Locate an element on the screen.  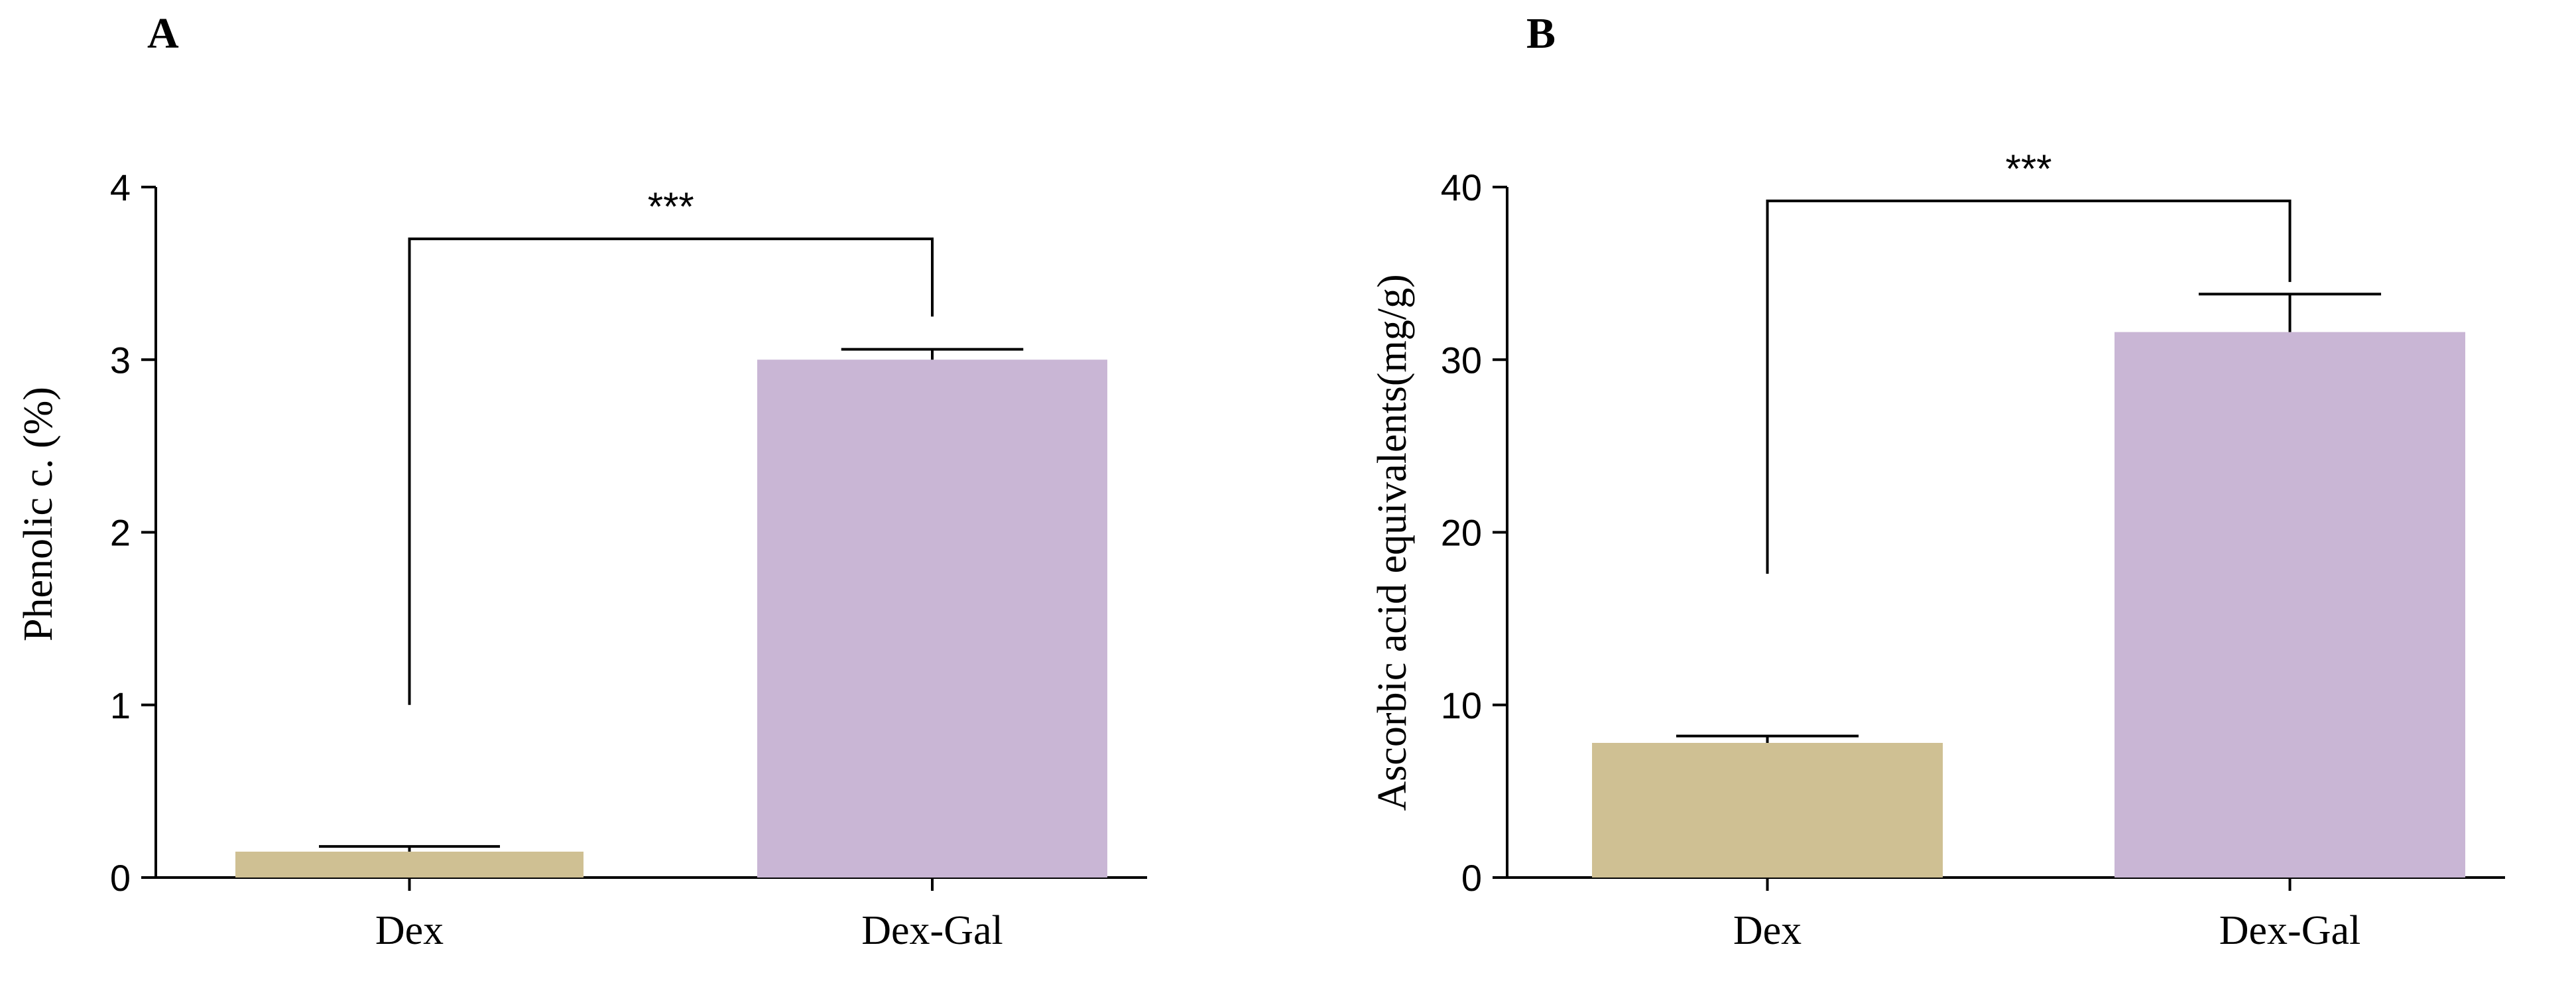
panel-a-category-label: Dex is located at coordinates (409, 931).